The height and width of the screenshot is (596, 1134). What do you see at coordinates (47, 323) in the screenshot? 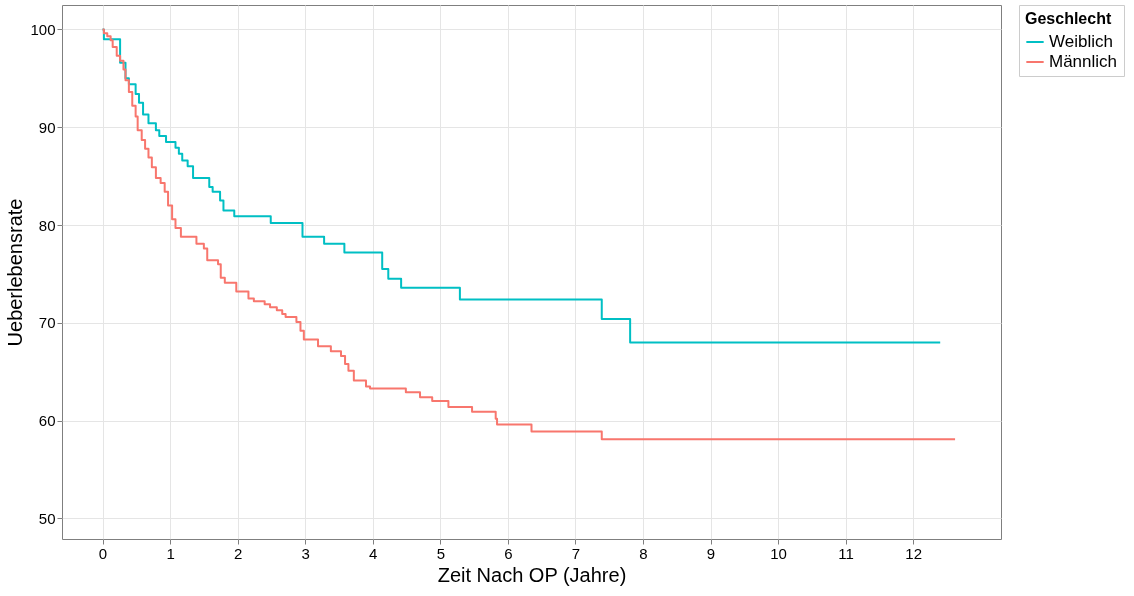
I see `y-tick-label: 70` at bounding box center [47, 323].